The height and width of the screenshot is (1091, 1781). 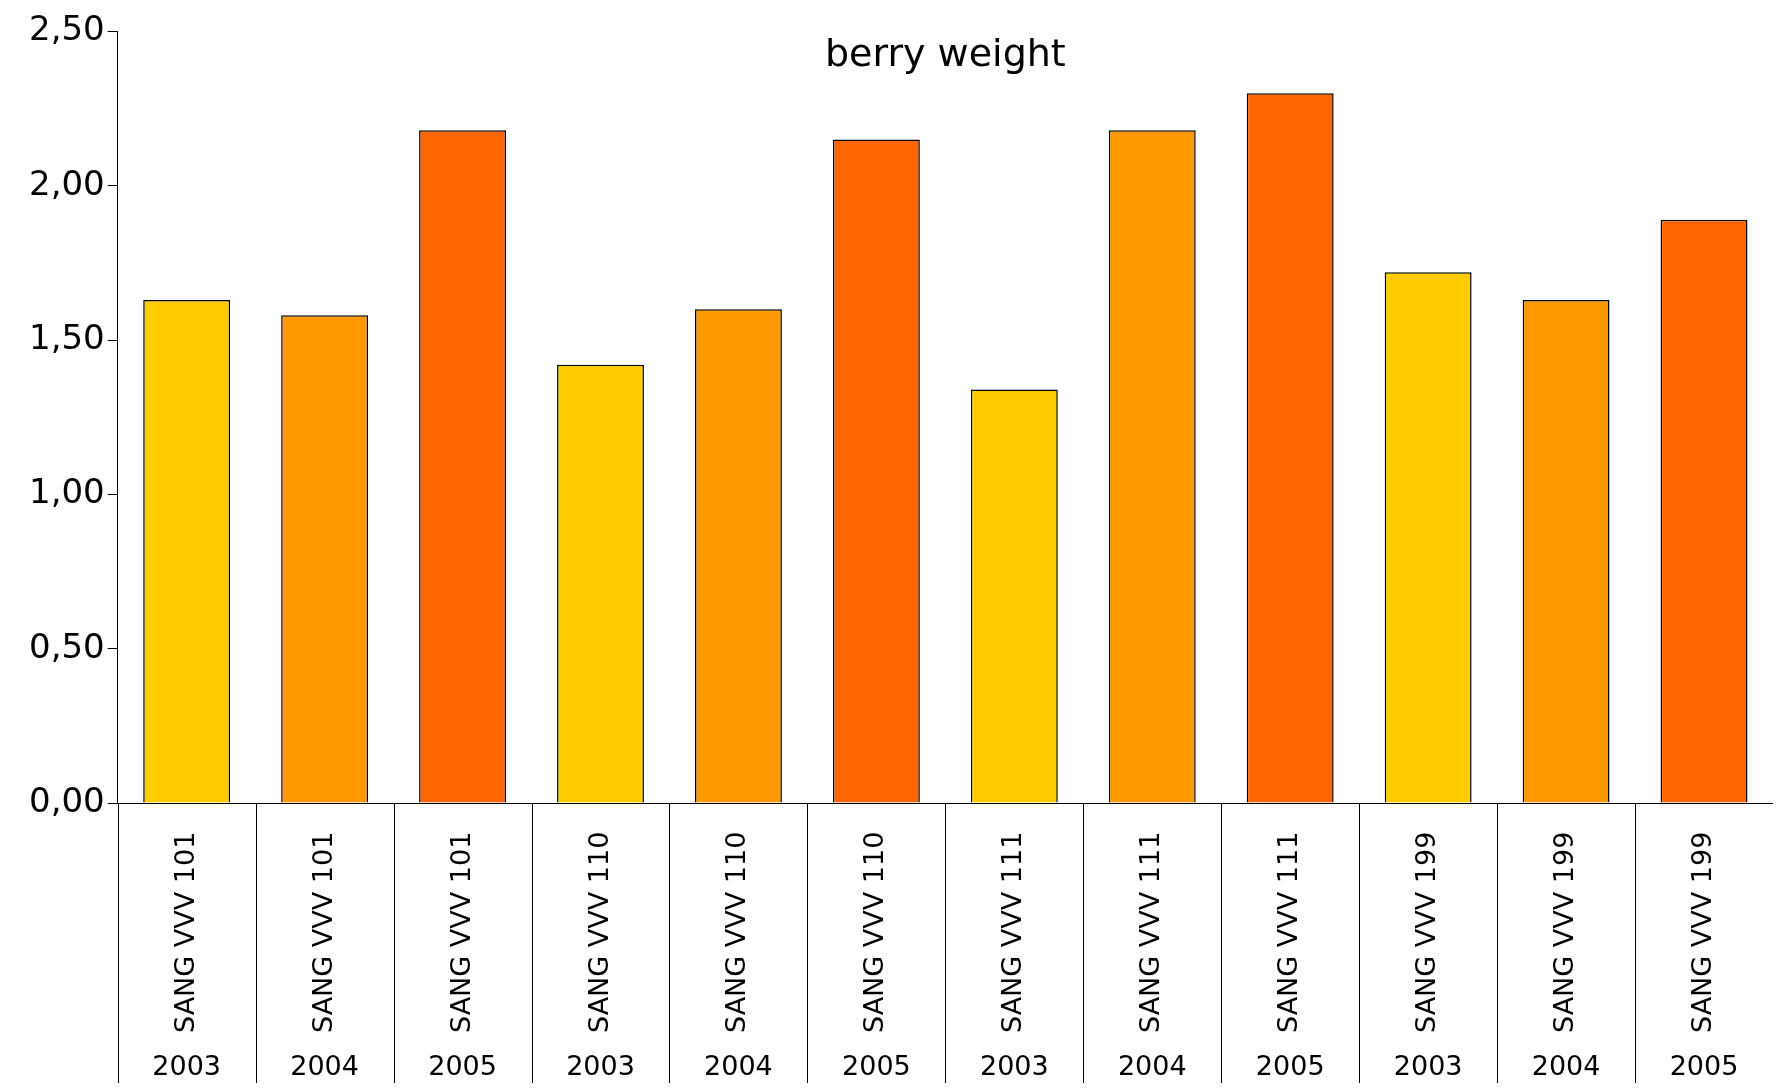 I want to click on y-tick-label: 0,50, so click(x=67, y=645).